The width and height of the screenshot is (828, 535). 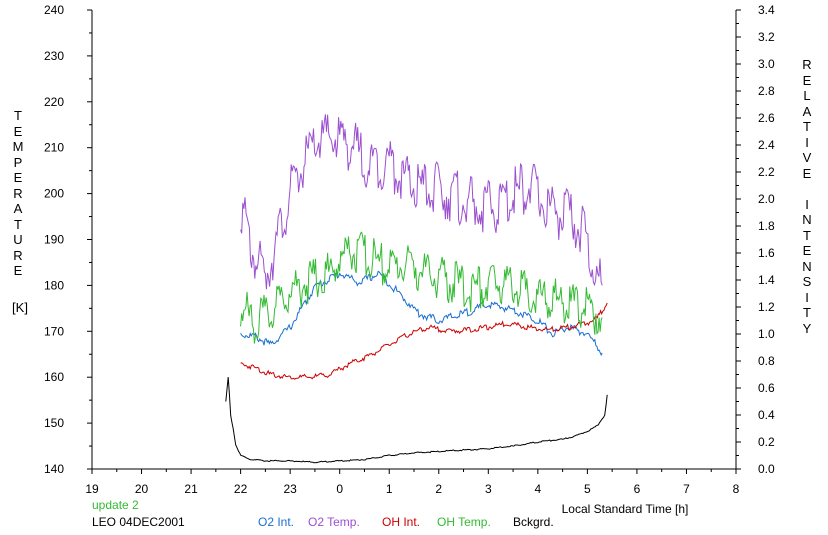 What do you see at coordinates (18, 146) in the screenshot?
I see `axis-label-char: M` at bounding box center [18, 146].